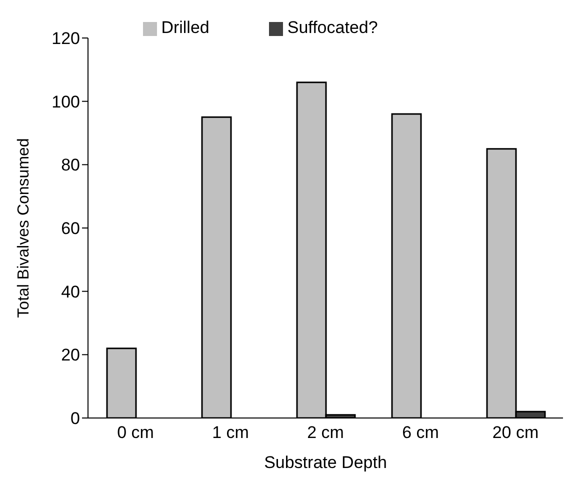 Image resolution: width=581 pixels, height=486 pixels. I want to click on x-tick-label: 20 cm, so click(515, 432).